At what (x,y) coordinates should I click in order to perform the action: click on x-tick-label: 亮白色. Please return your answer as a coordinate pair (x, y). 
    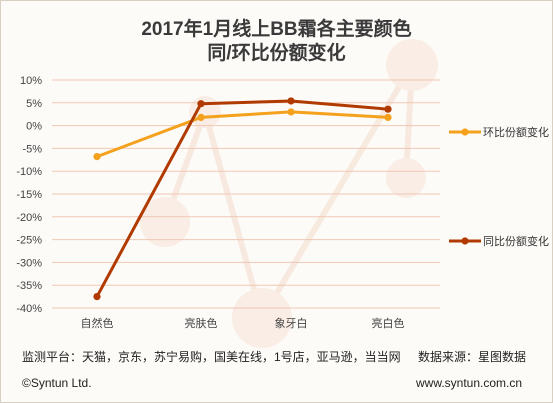
    Looking at the image, I should click on (388, 323).